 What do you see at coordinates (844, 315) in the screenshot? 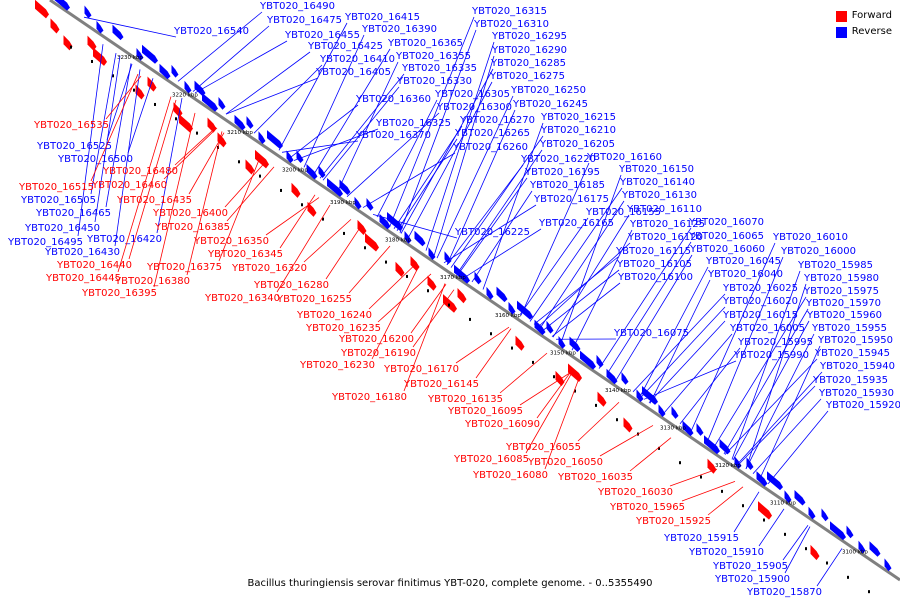
I see `reverse-gene-label: YBT020_15960` at bounding box center [844, 315].